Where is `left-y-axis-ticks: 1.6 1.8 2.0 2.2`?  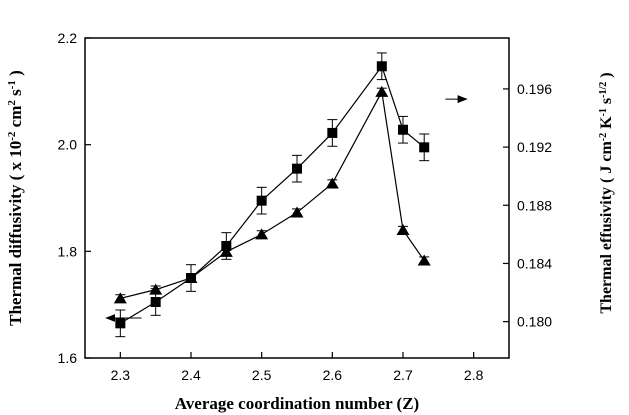 left-y-axis-ticks: 1.6 1.8 2.0 2.2 is located at coordinates (74, 198).